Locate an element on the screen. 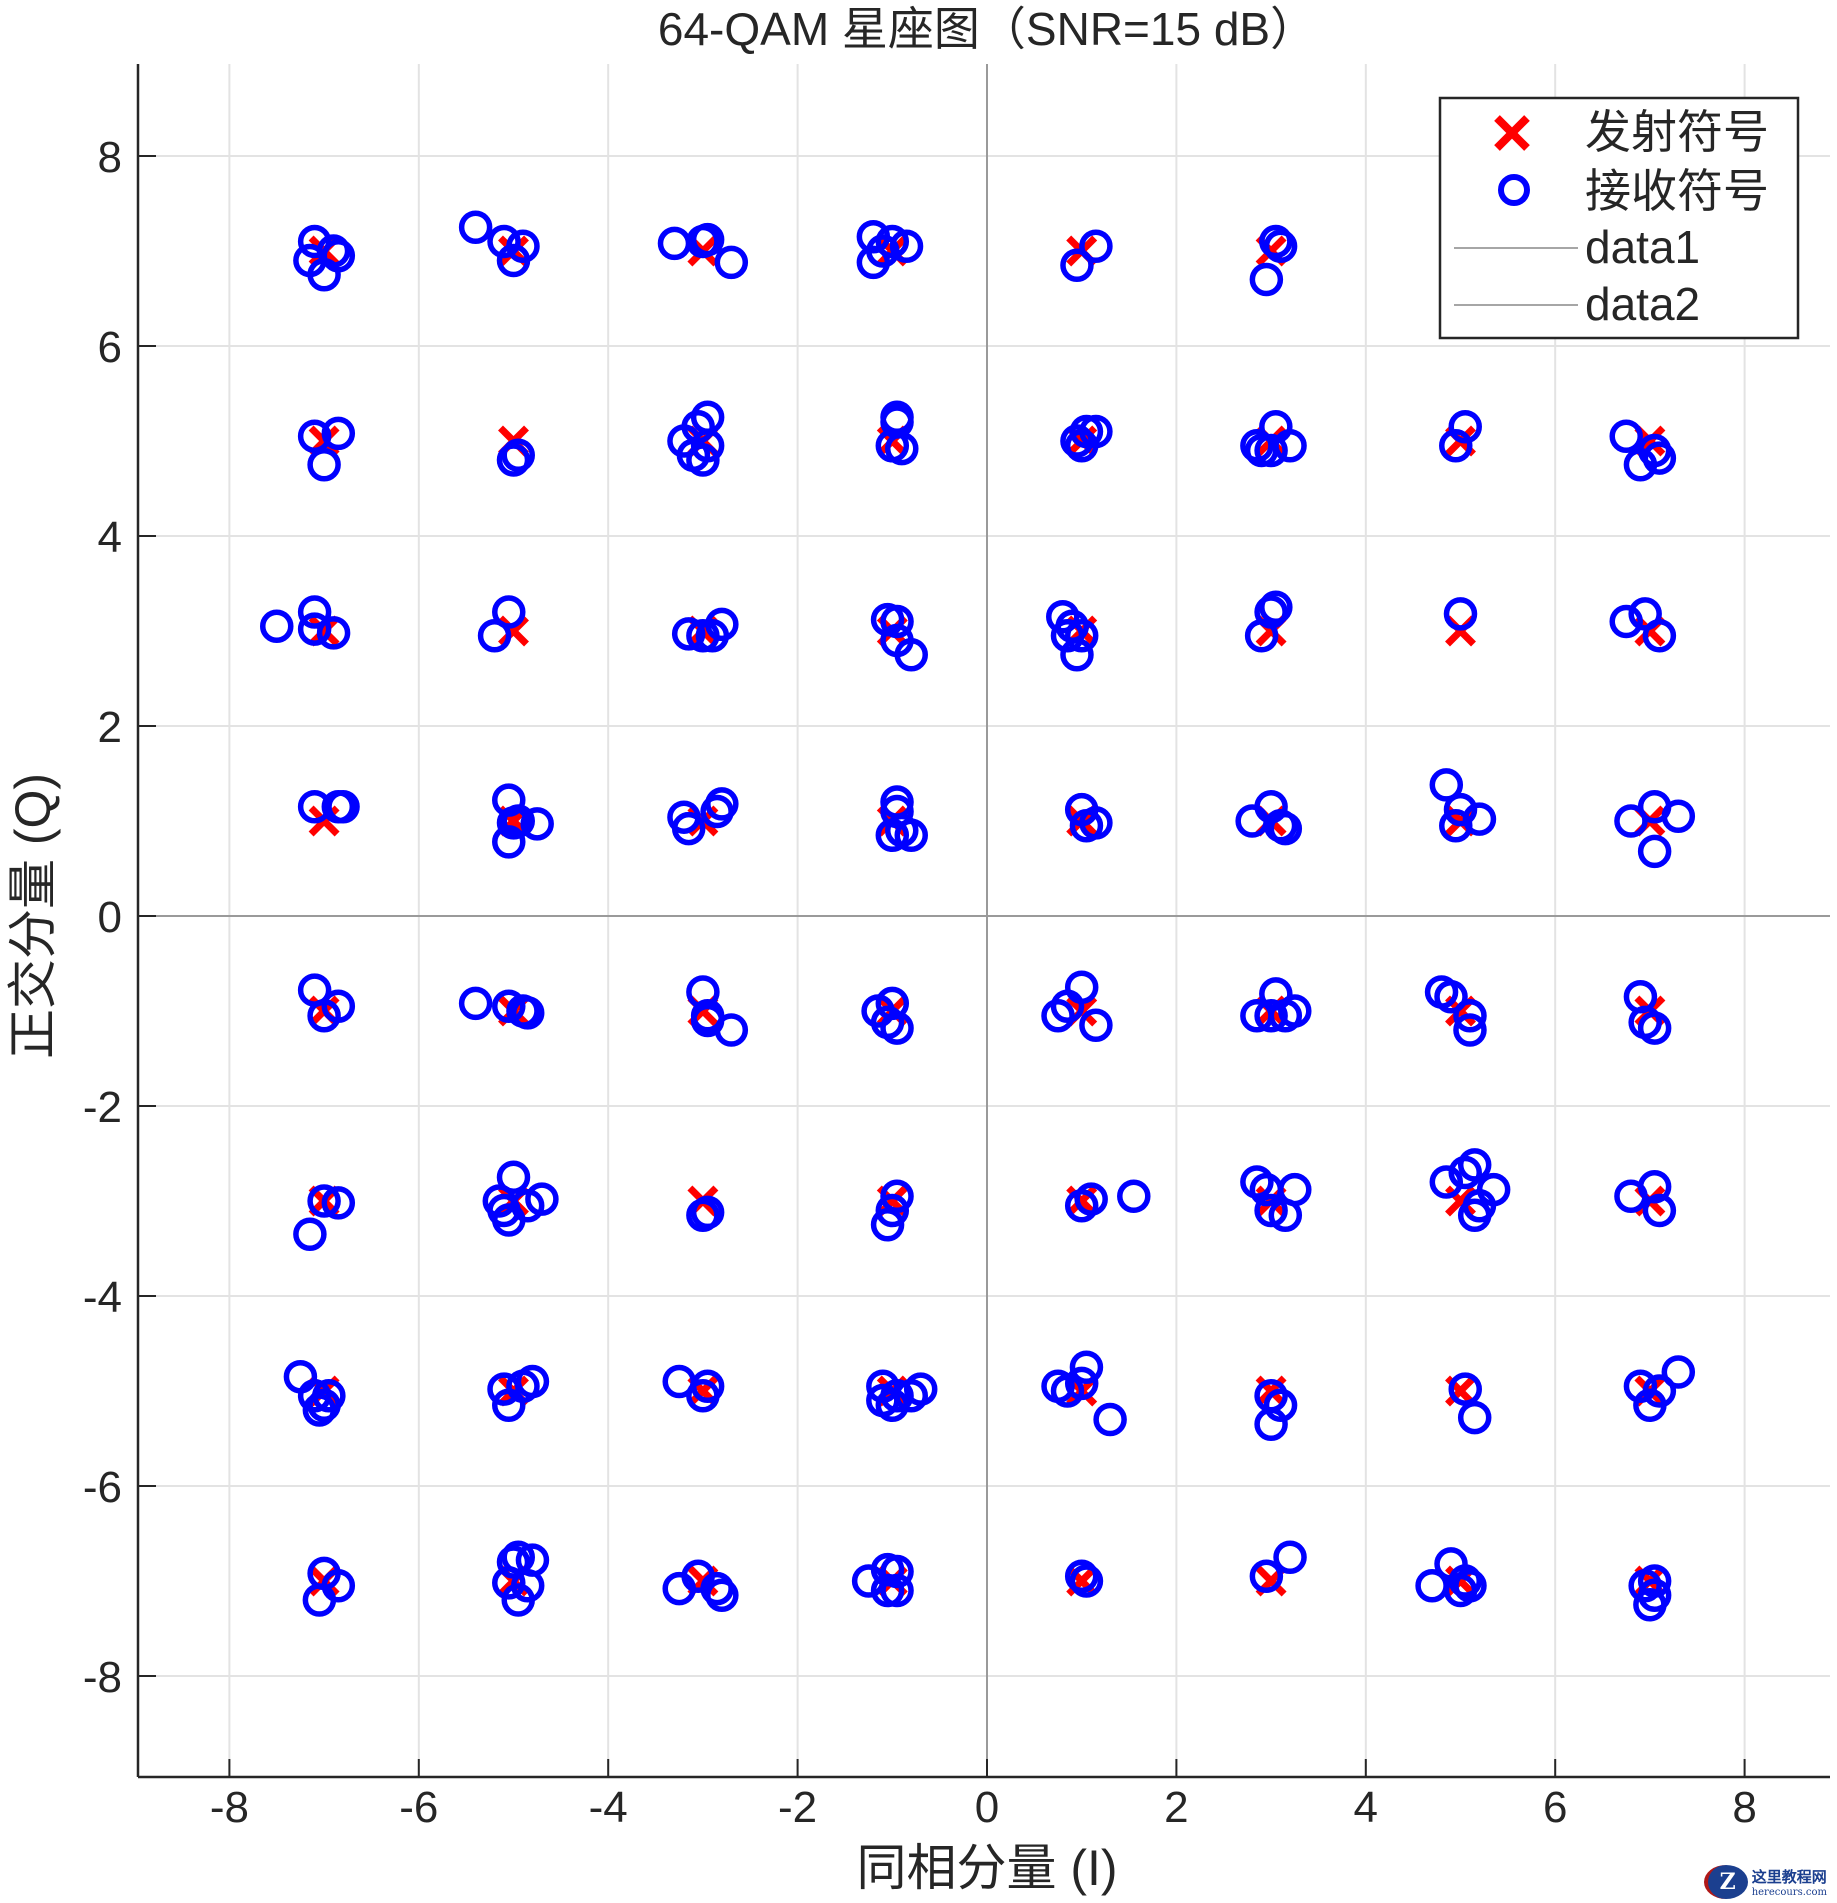  y-tick-label: -6 is located at coordinates (102, 1487).